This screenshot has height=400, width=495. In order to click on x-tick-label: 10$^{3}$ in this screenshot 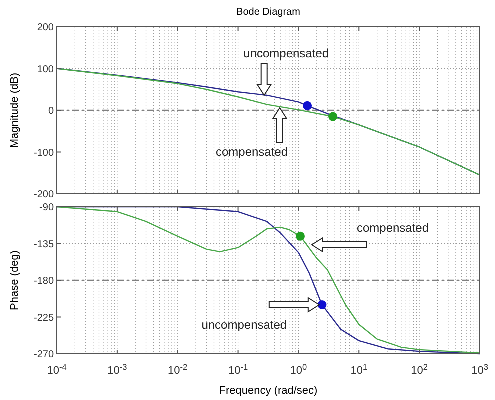, I will do `click(480, 369)`.